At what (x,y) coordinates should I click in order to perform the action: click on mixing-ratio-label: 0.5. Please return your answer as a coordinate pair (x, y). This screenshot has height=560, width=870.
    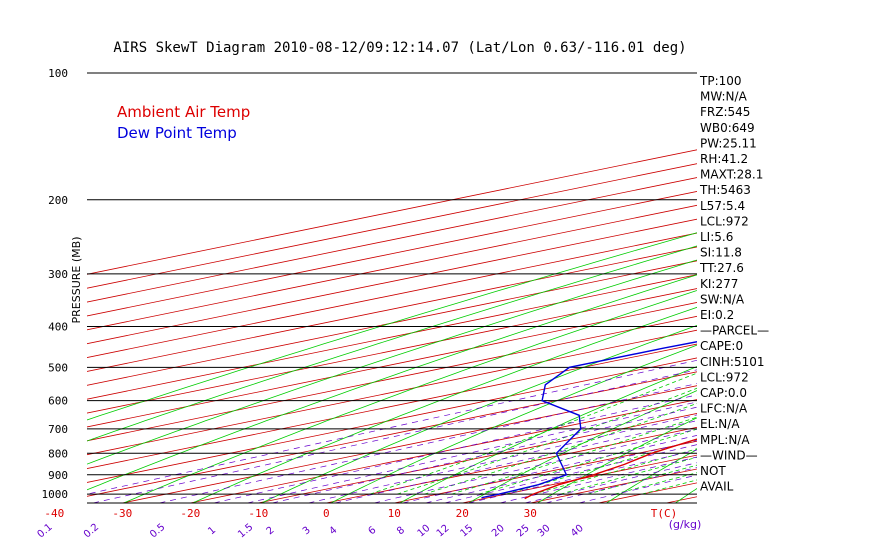
    Looking at the image, I should click on (157, 531).